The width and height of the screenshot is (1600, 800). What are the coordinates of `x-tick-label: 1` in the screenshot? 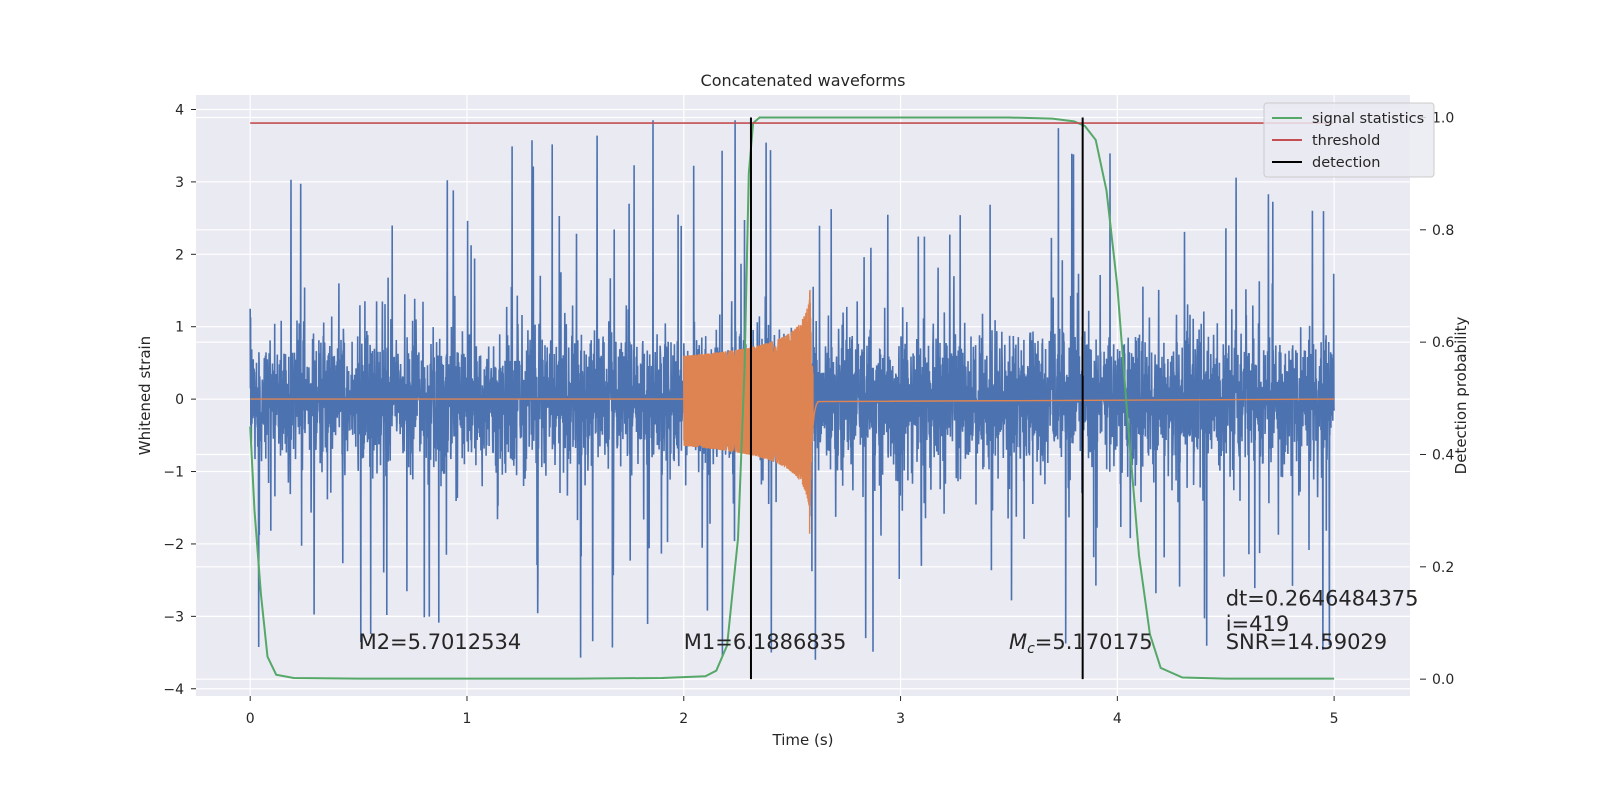 It's located at (467, 719).